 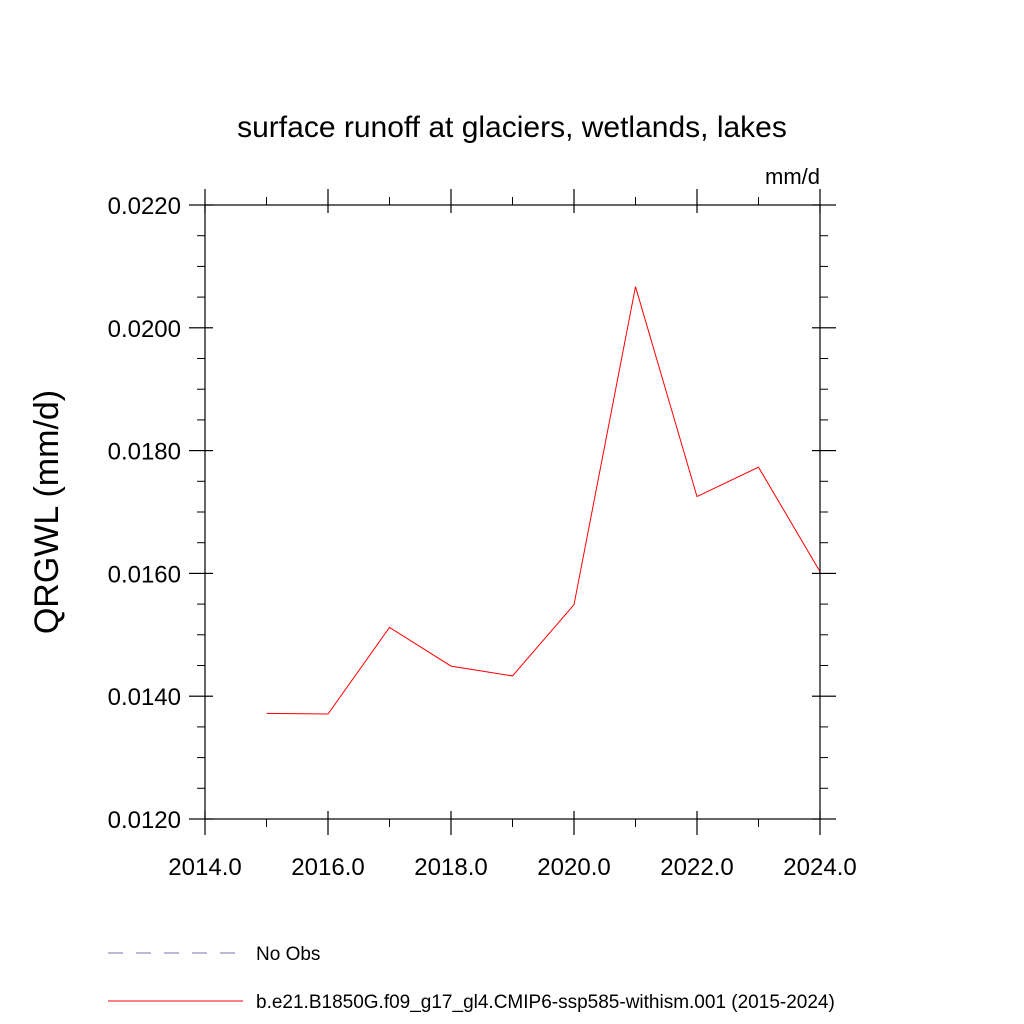 I want to click on y-axis-label: QRGWL (mm/d), so click(x=47, y=512).